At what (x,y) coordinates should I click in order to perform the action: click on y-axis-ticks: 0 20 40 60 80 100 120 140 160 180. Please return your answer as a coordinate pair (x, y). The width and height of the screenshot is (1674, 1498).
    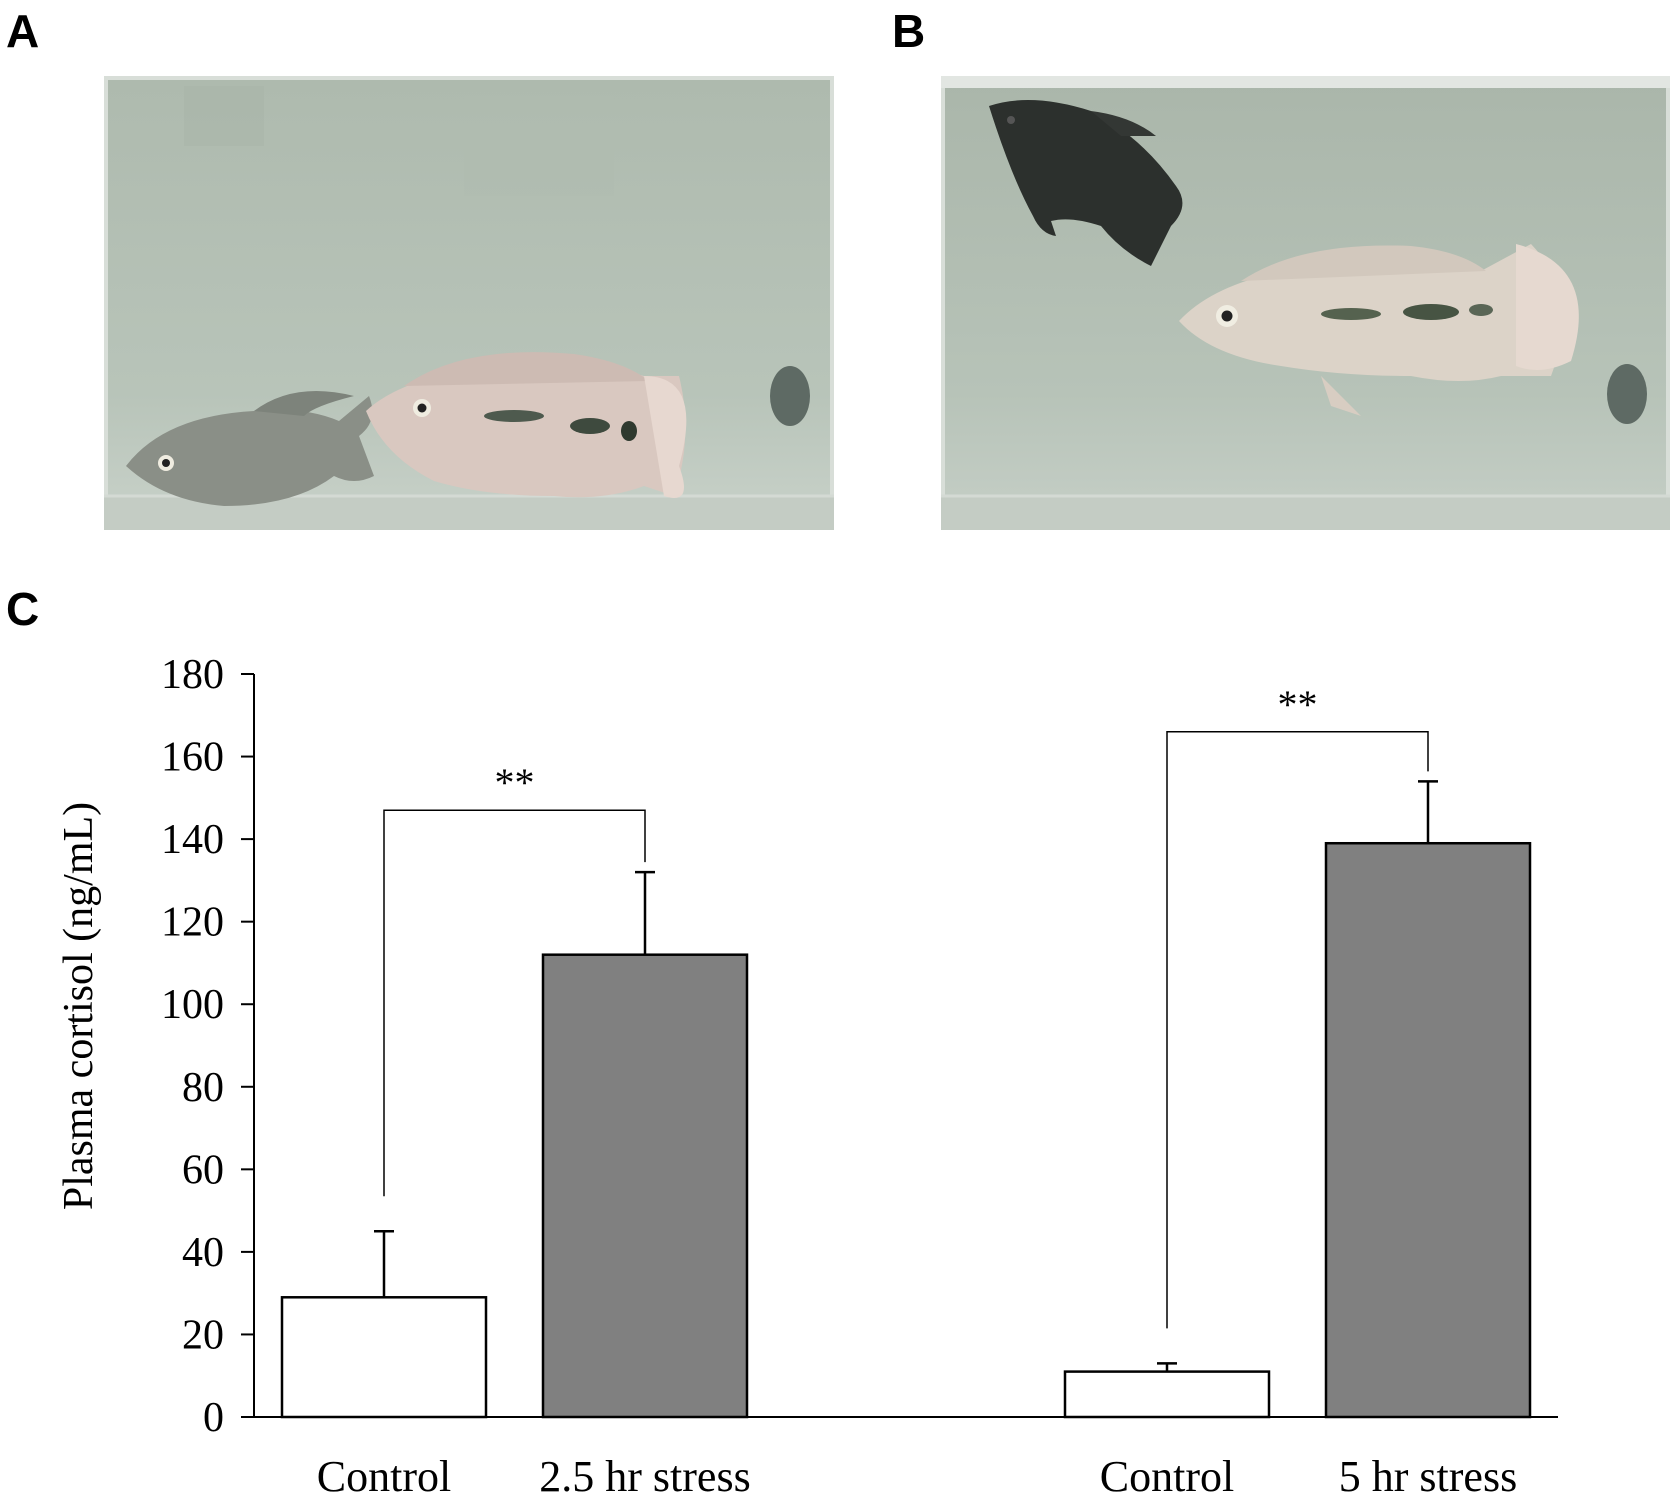
    Looking at the image, I should click on (207, 1046).